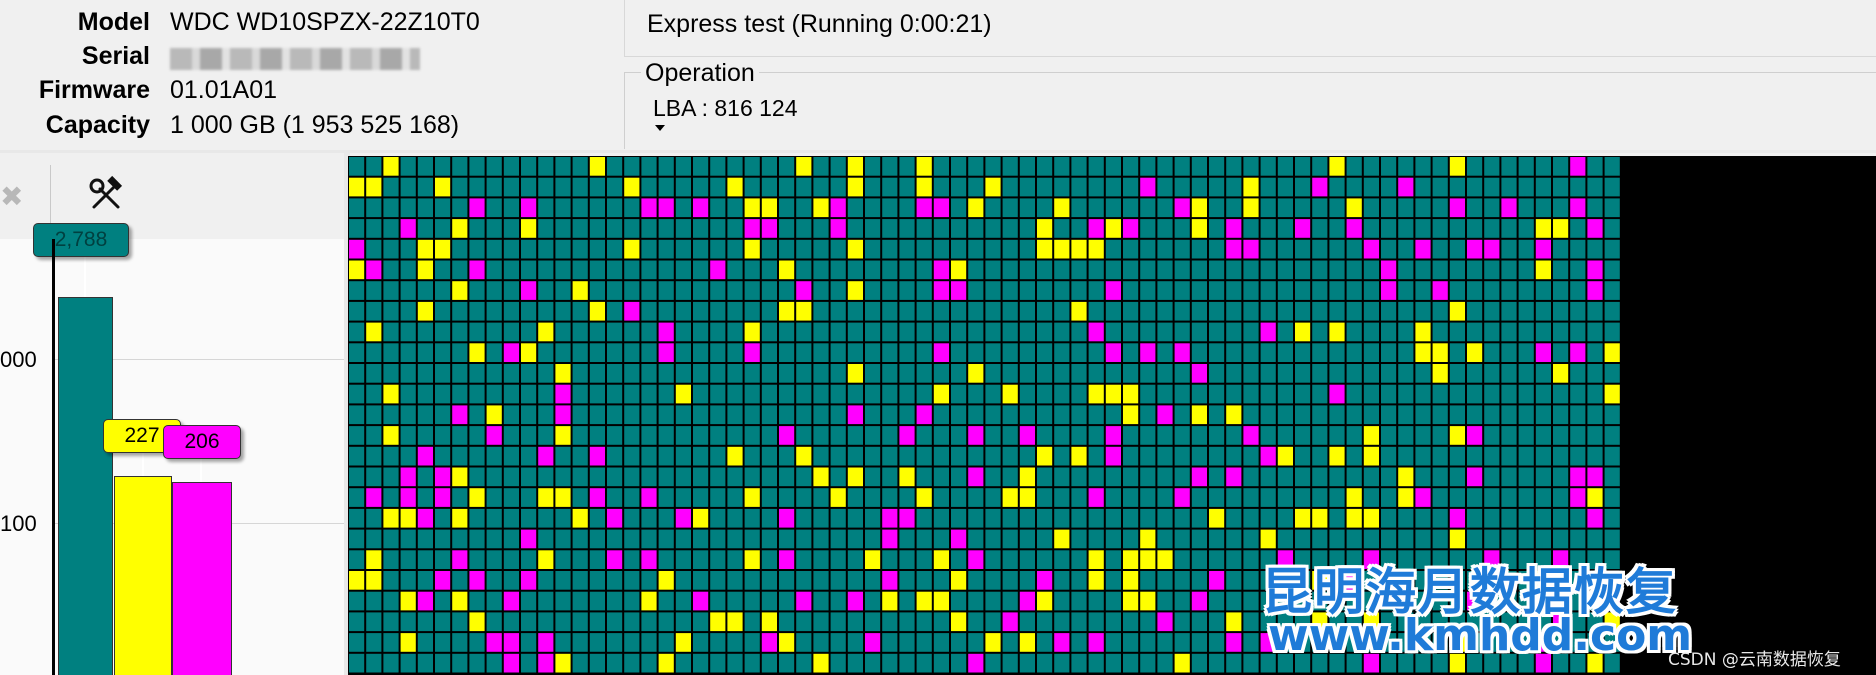 Image resolution: width=1876 pixels, height=675 pixels. Describe the element at coordinates (1480, 635) in the screenshot. I see `watermark-url: www.kmhdd.com` at that location.